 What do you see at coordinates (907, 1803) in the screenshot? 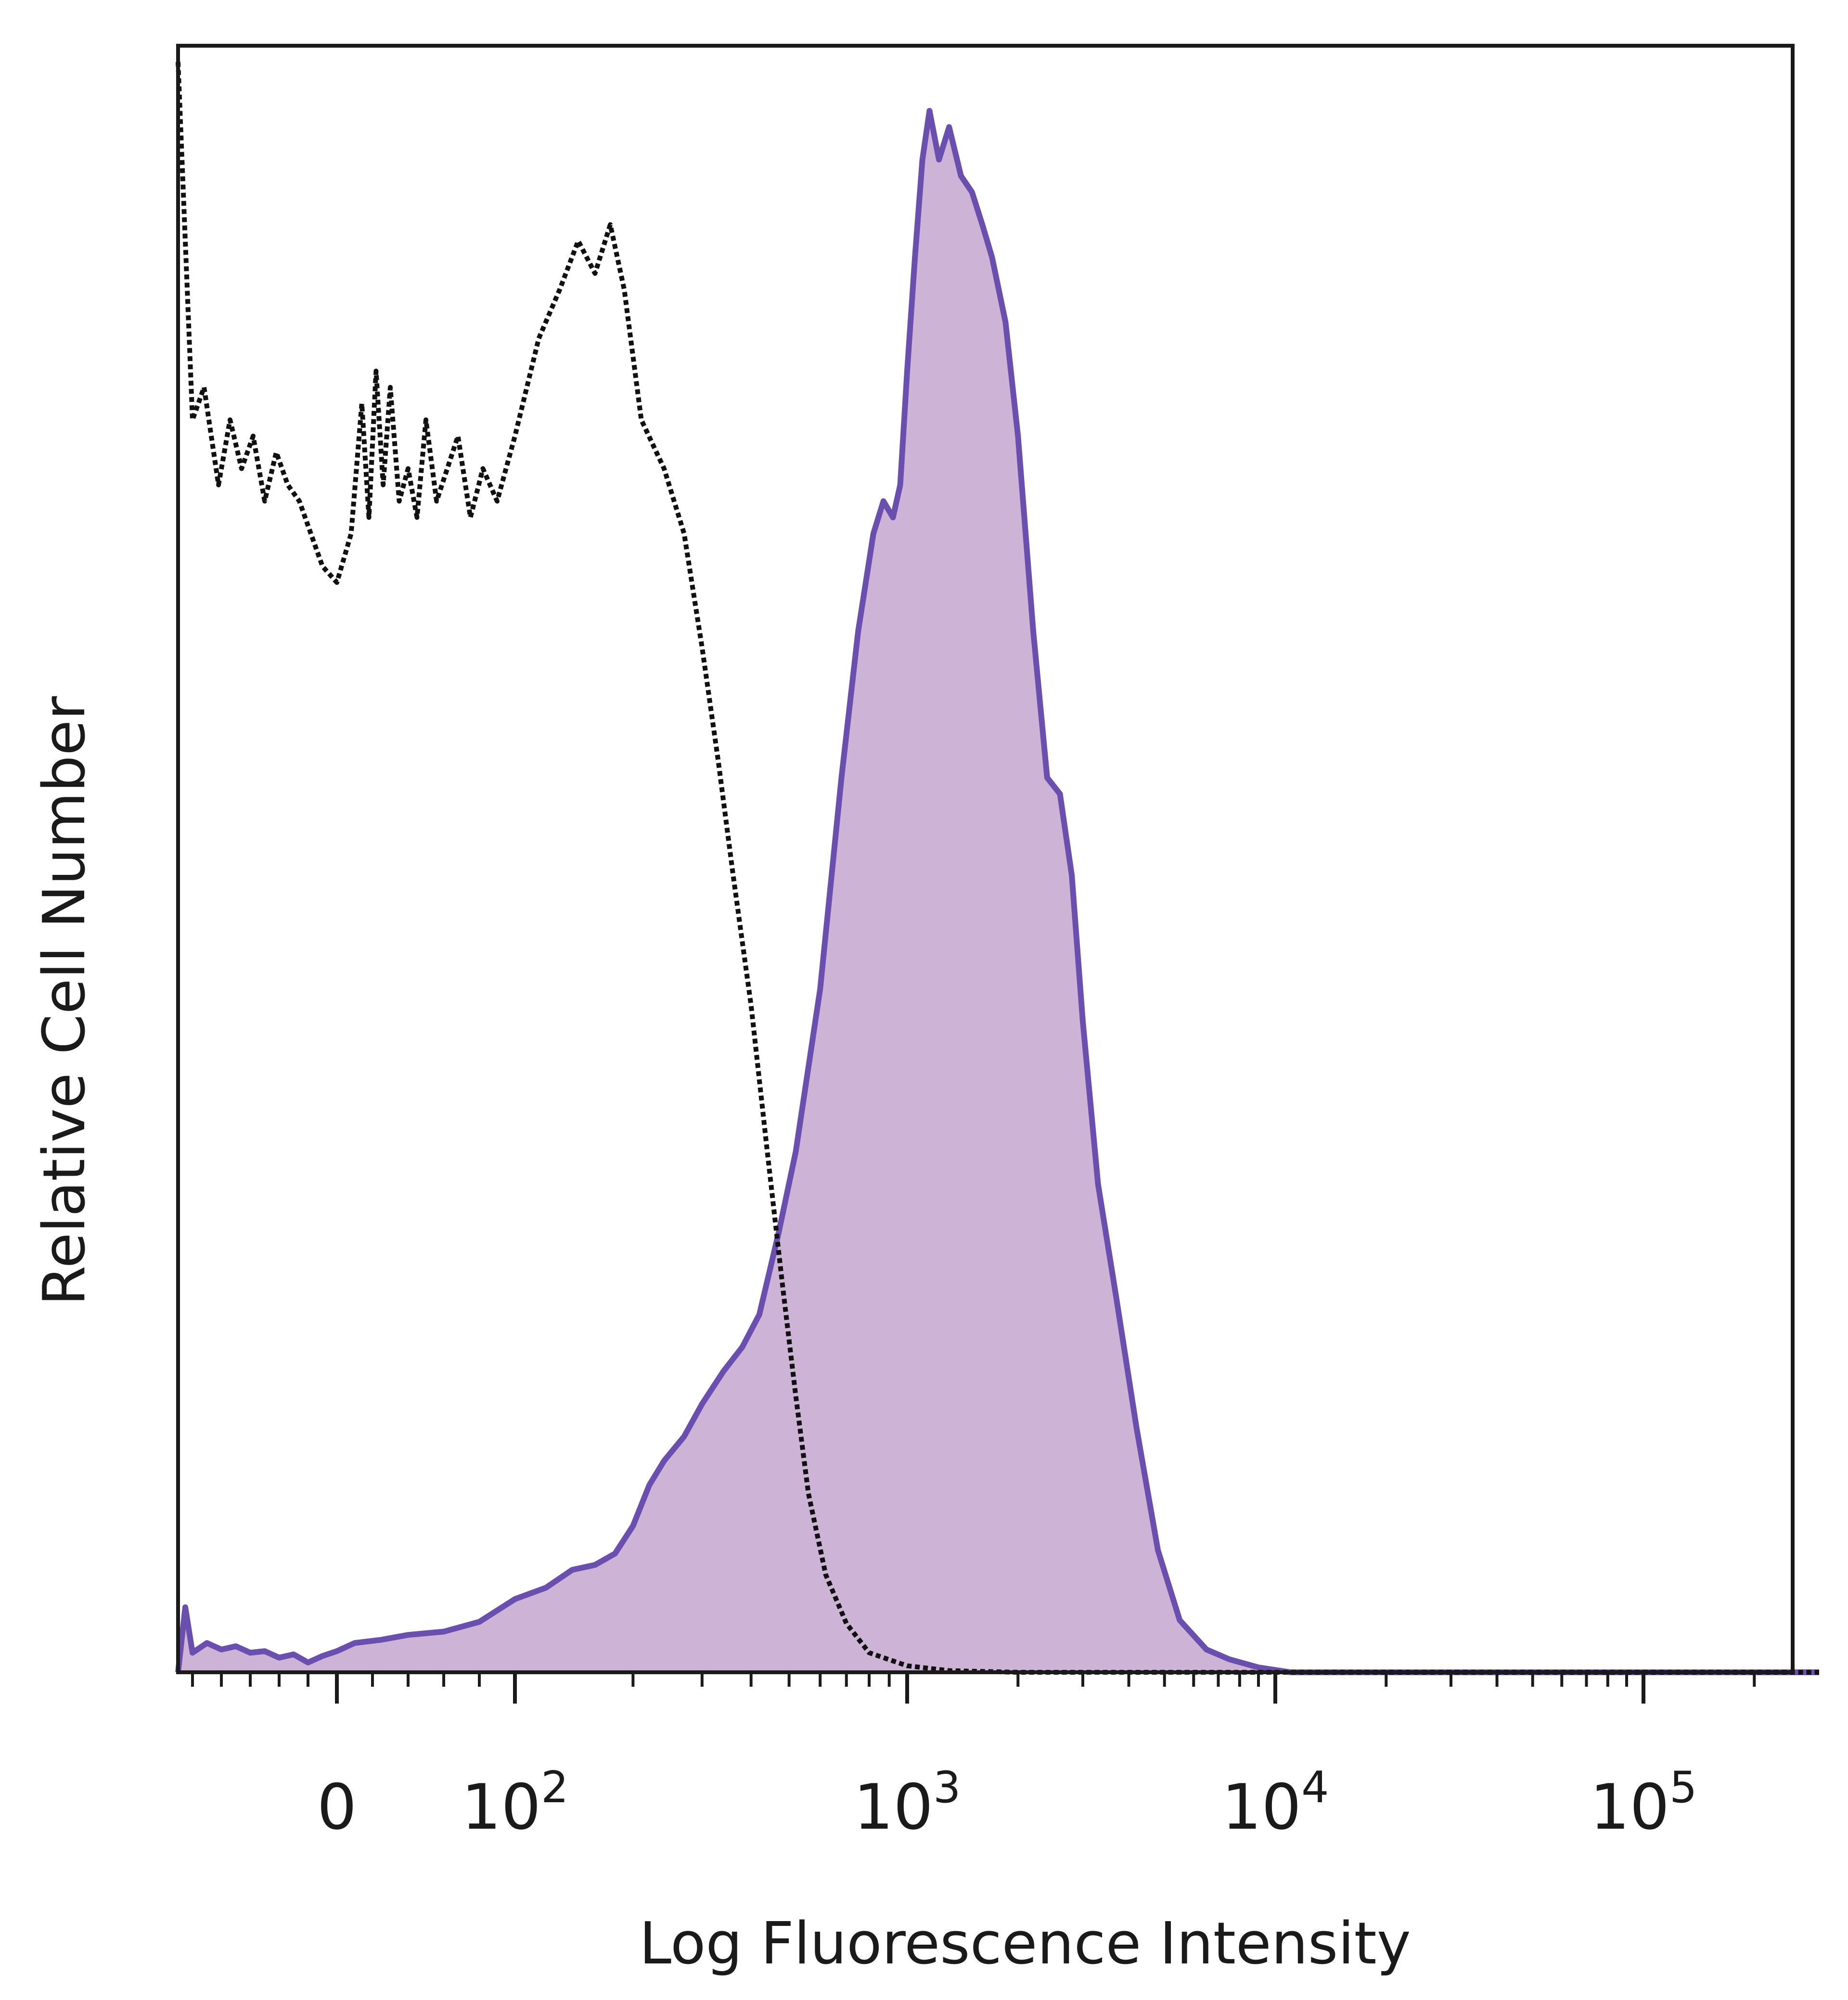
I see `x-tick-label: 10³` at bounding box center [907, 1803].